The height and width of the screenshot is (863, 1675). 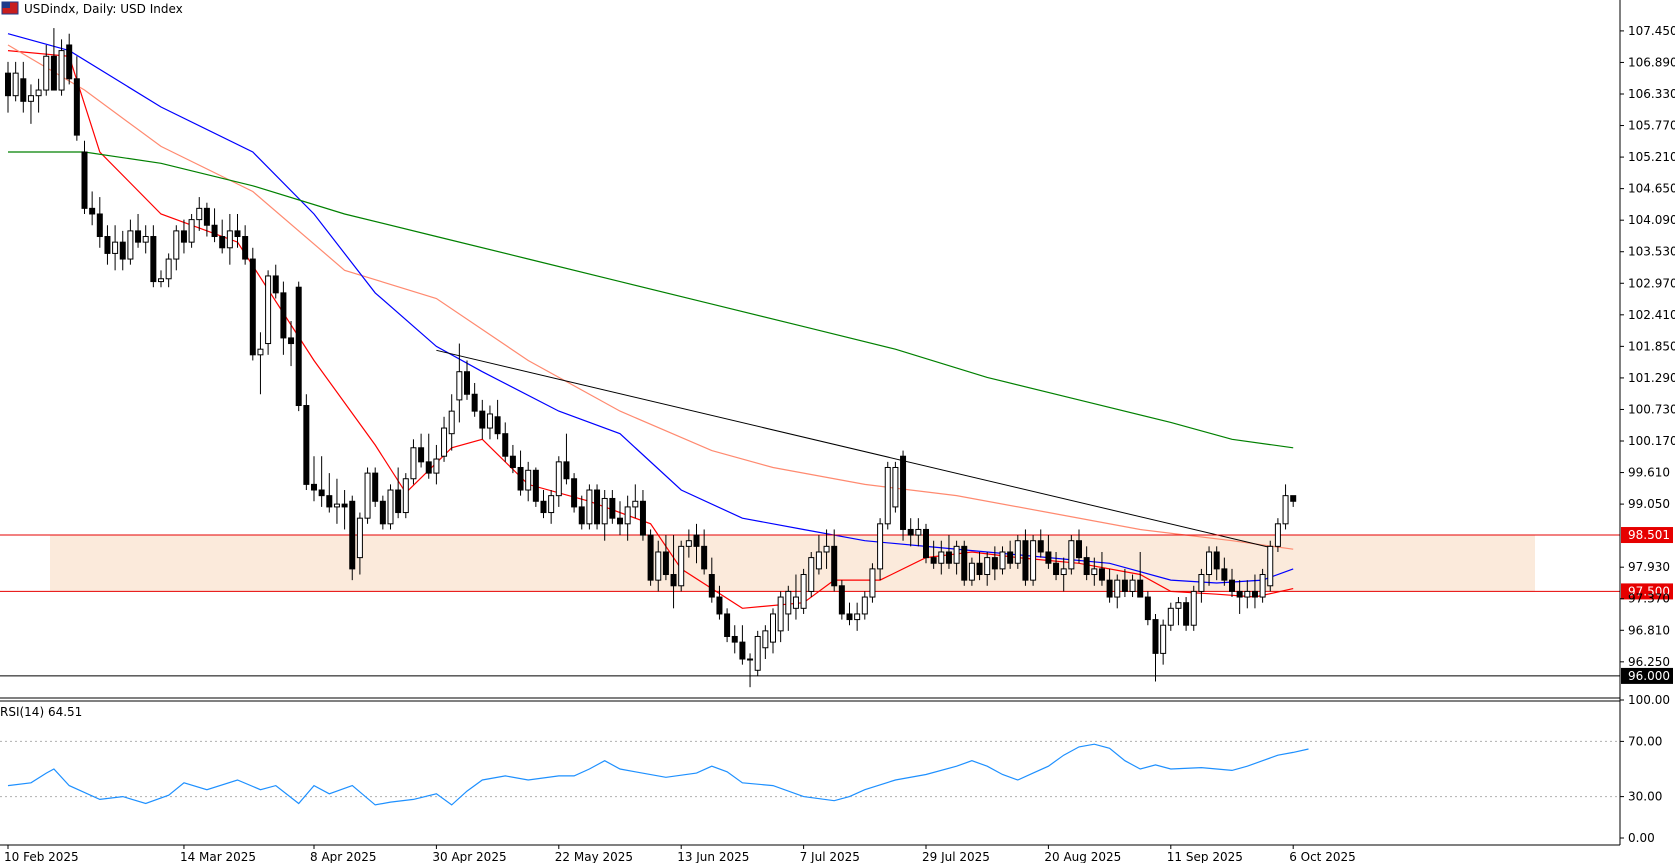 I want to click on price-tick-label: 99.050, so click(x=1649, y=504).